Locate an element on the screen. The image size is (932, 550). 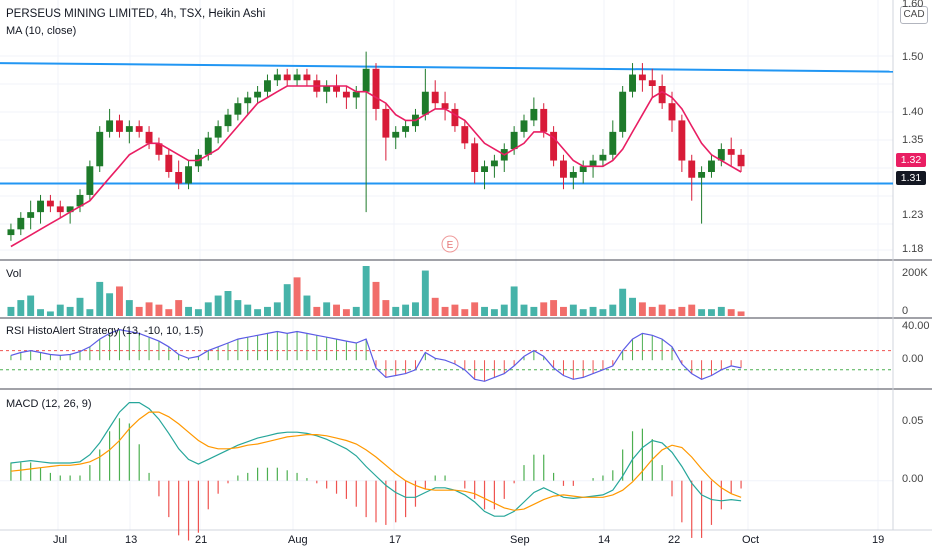
macd-tick: 0.00 is located at coordinates (913, 479).